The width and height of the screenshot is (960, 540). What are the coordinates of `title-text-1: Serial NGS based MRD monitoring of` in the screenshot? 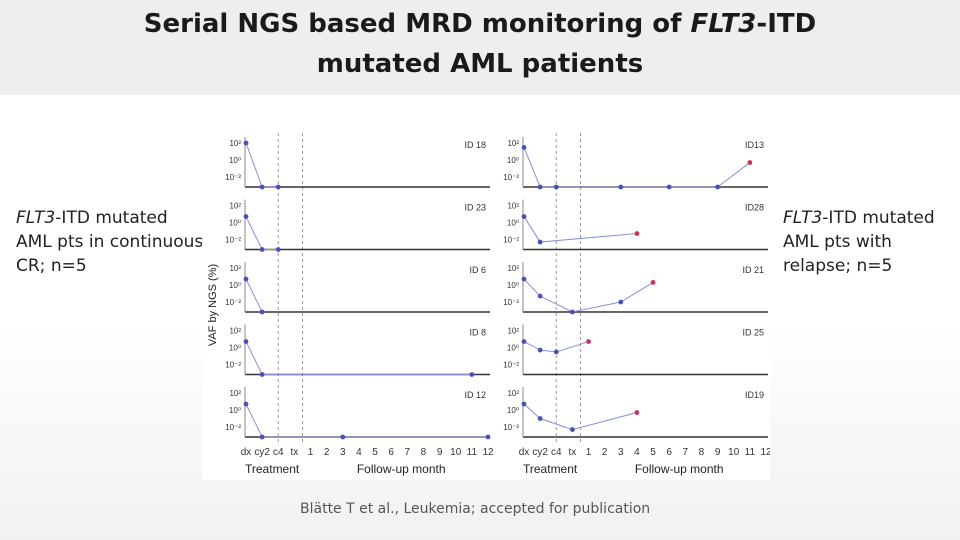 It's located at (417, 24).